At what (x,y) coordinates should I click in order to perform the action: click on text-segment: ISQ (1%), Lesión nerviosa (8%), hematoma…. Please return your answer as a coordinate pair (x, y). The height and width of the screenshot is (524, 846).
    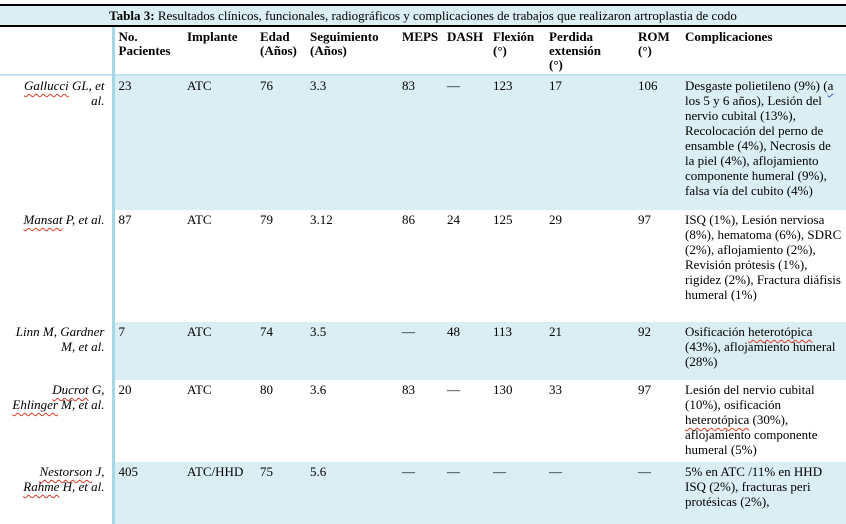
    Looking at the image, I should click on (765, 257).